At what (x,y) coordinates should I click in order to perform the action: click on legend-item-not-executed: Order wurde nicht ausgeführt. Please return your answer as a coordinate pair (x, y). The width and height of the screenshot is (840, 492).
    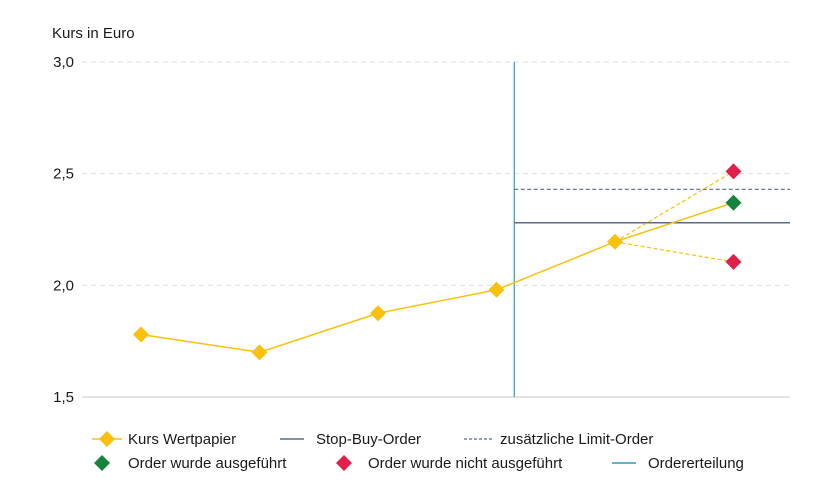
    Looking at the image, I should click on (447, 463).